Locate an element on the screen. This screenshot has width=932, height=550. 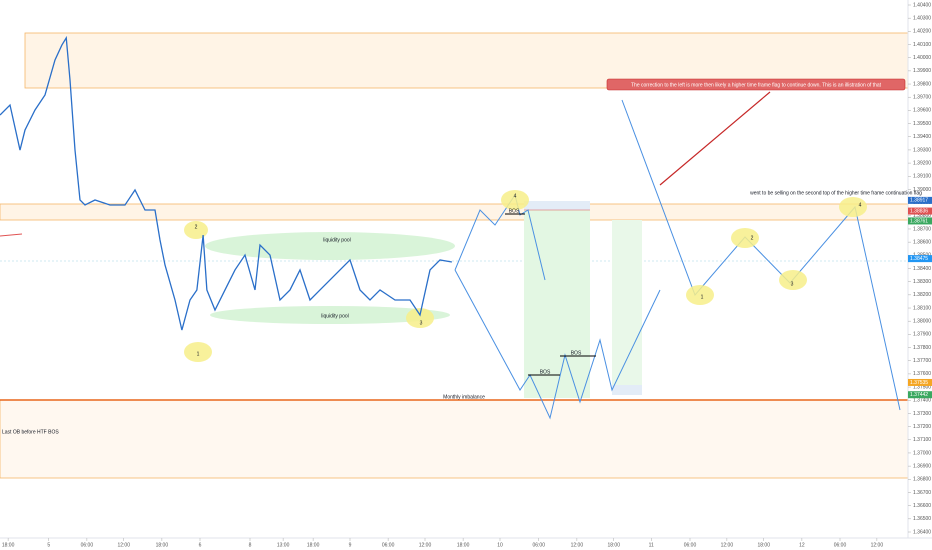
y-tick-label: 1.37200 is located at coordinates (922, 427).